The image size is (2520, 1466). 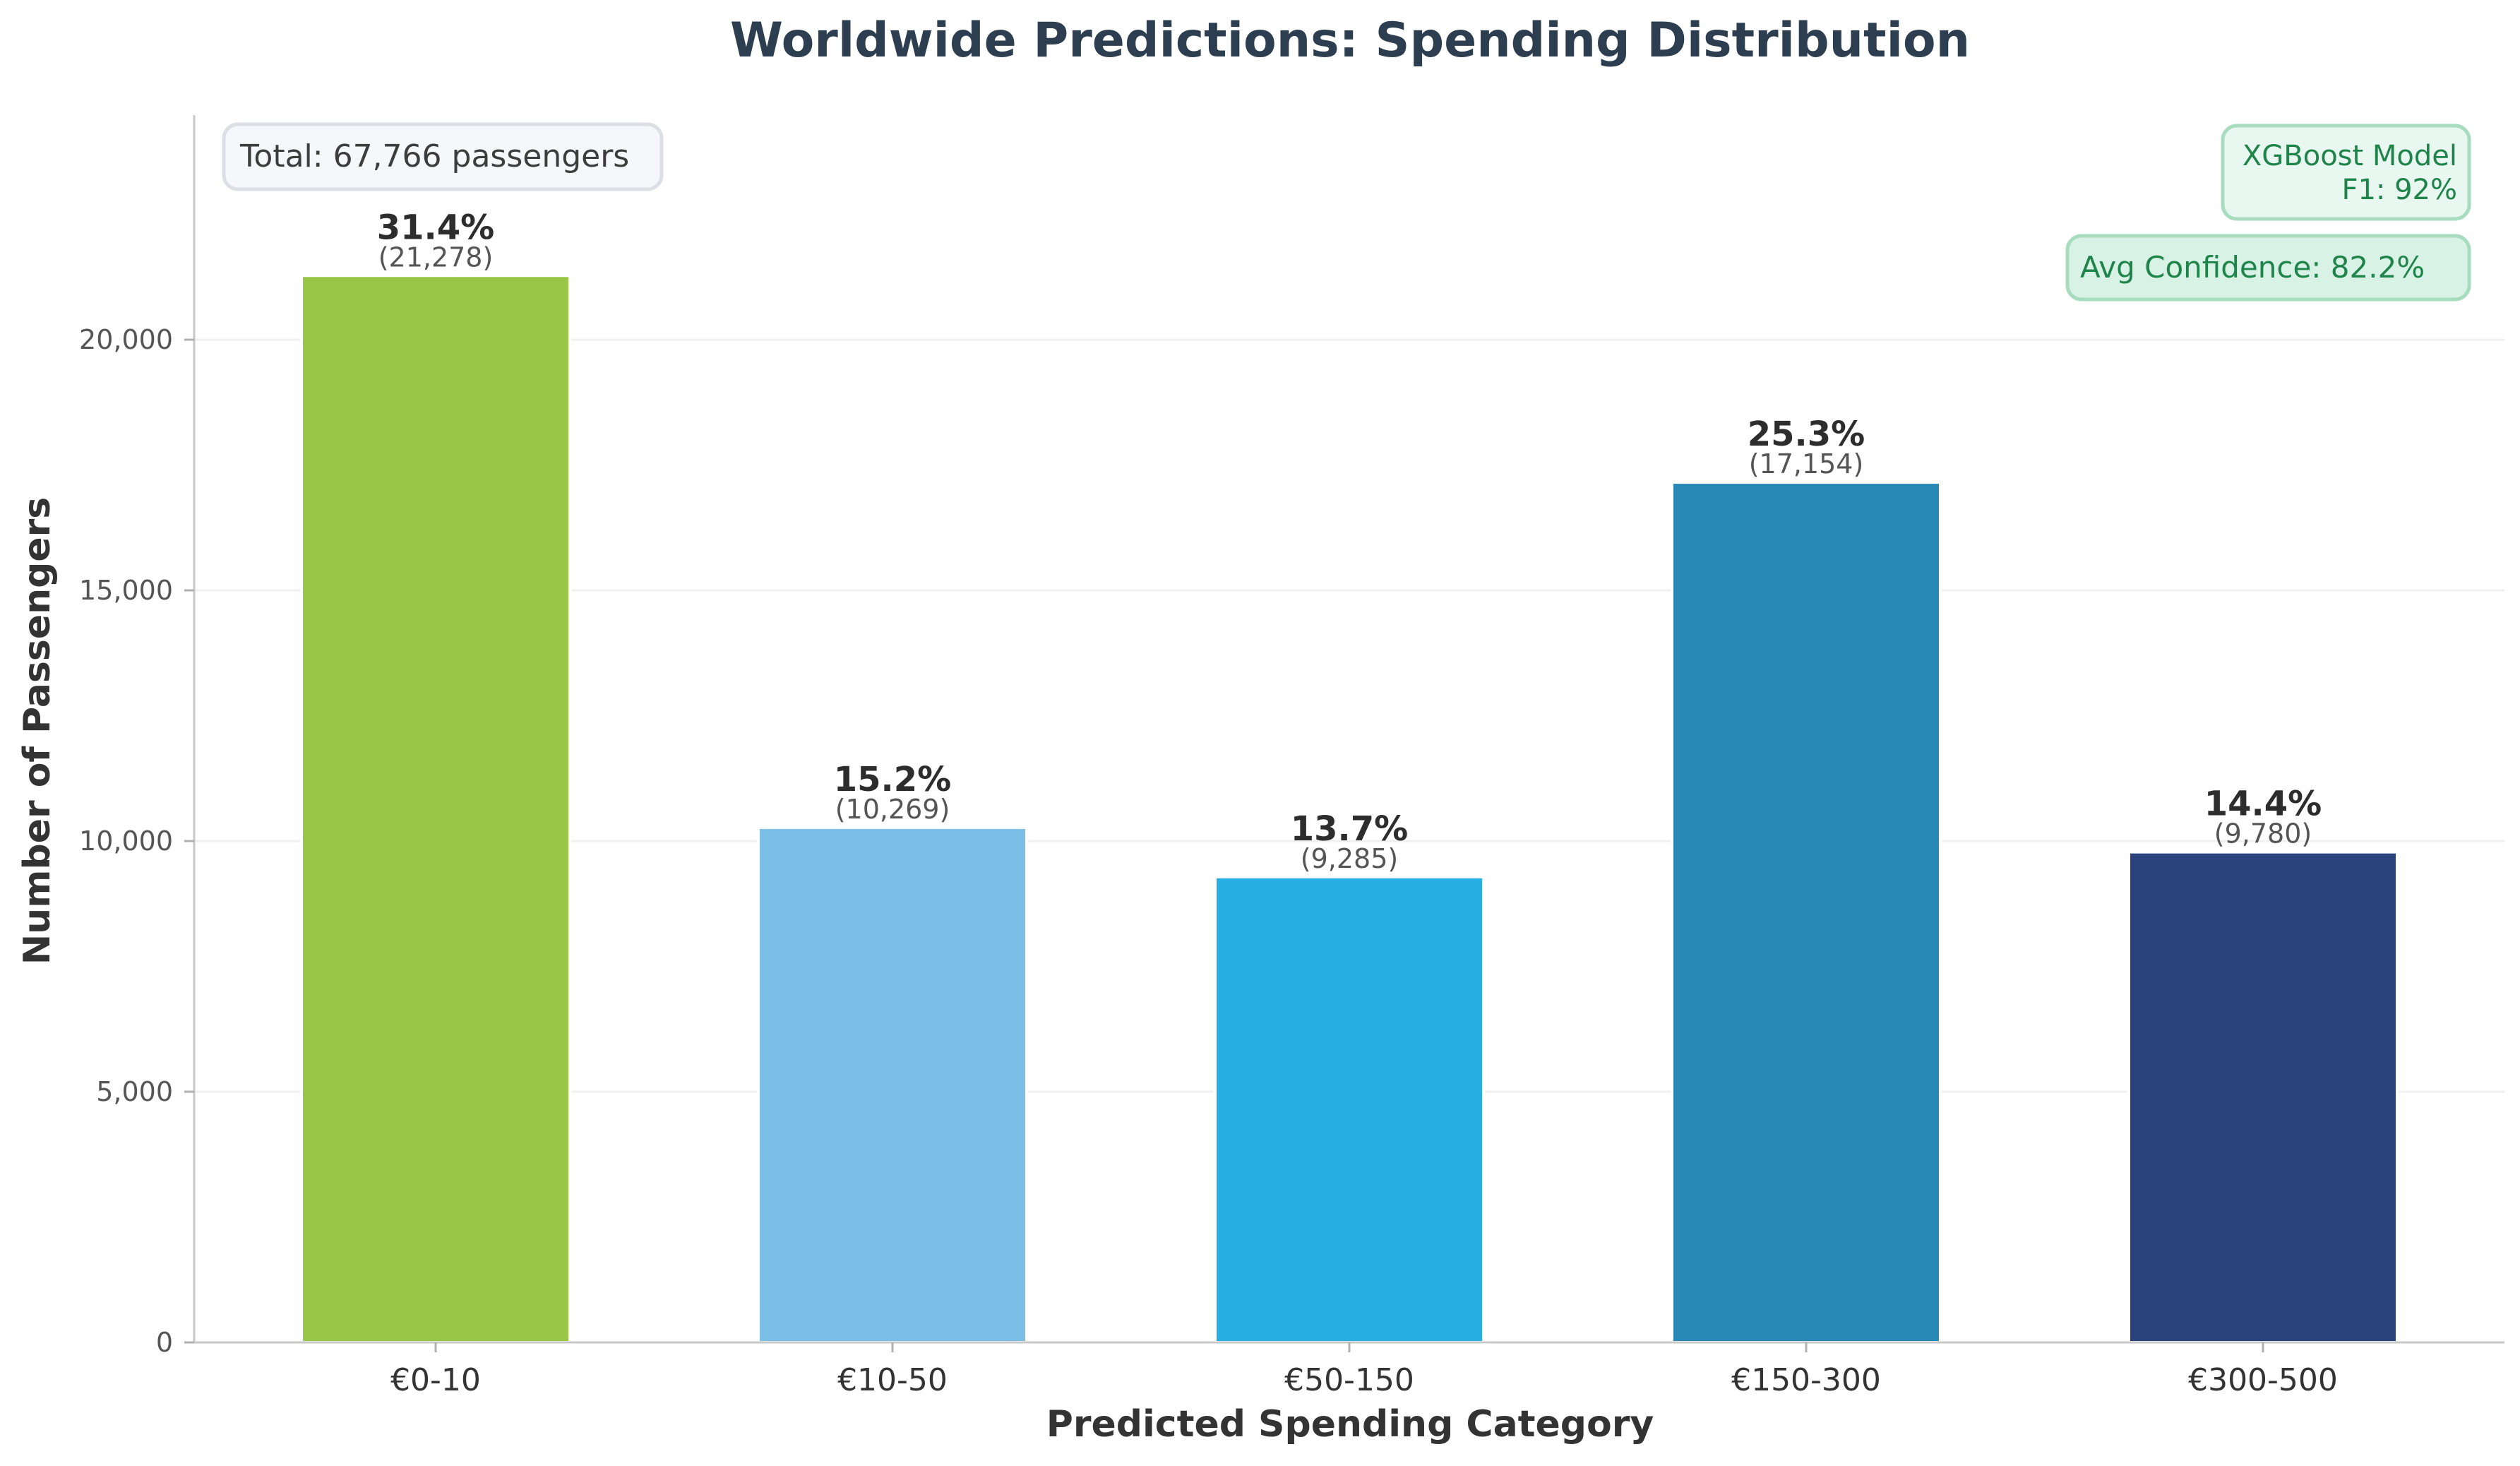 I want to click on y-tick-label: 0, so click(x=164, y=1343).